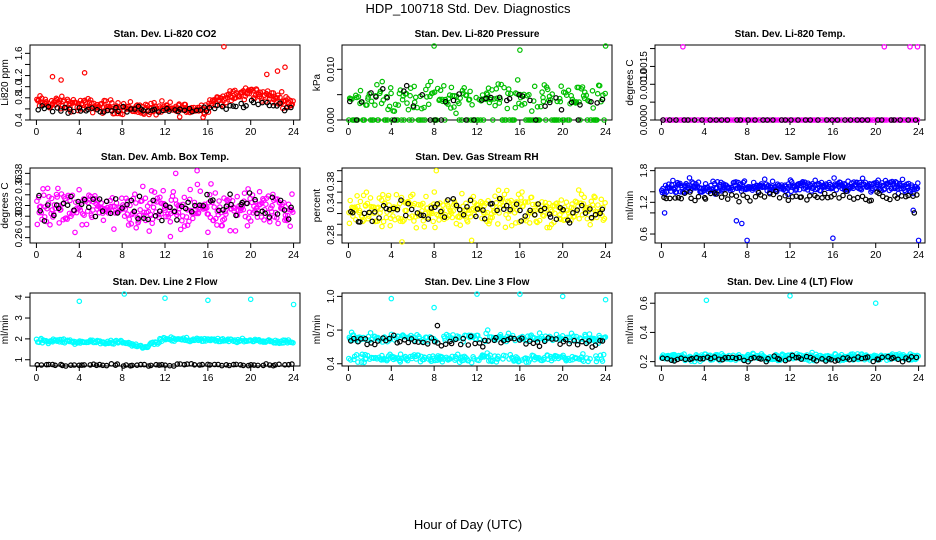 The height and width of the screenshot is (540, 936). What do you see at coordinates (644, 119) in the screenshot?
I see `y-tick-label: 0.0000` at bounding box center [644, 119].